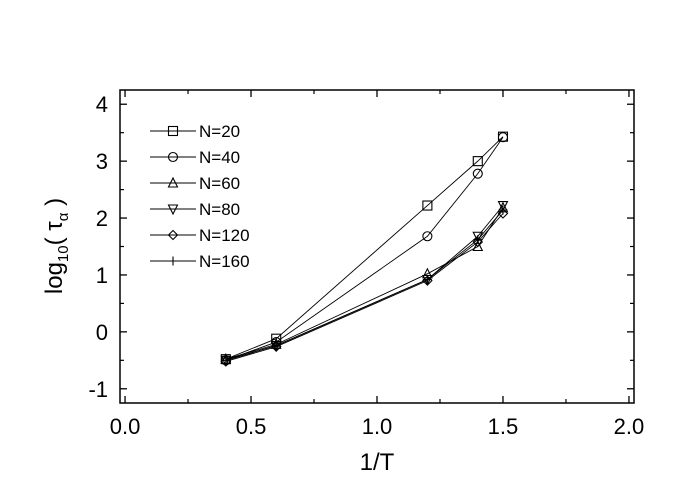 The width and height of the screenshot is (692, 479). I want to click on legend-label: N=60, so click(219, 183).